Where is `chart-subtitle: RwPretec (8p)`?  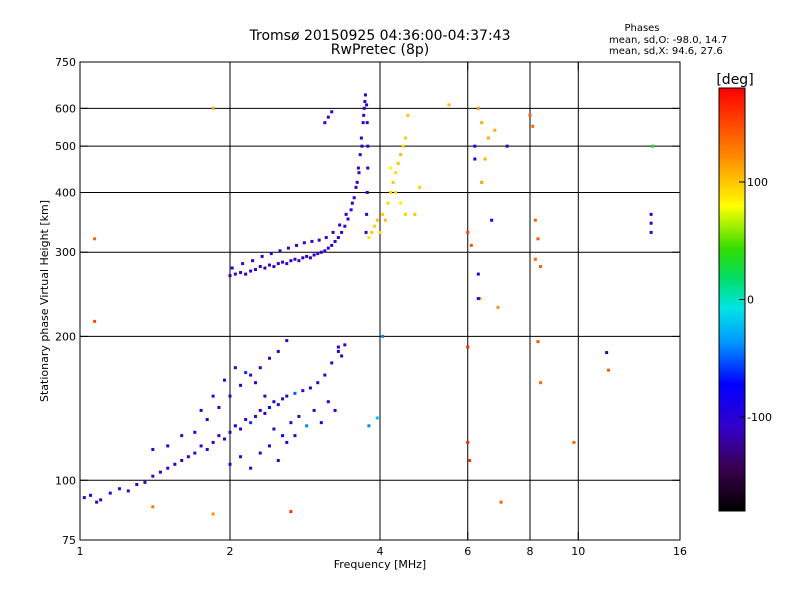 chart-subtitle: RwPretec (8p) is located at coordinates (380, 50).